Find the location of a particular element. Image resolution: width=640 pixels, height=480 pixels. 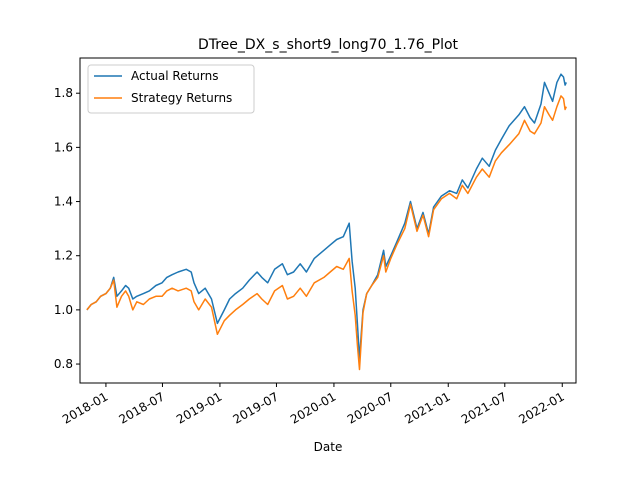

y-axis: 0.8 1.0 1.2 1.4 1.6 1.8 is located at coordinates (67, 228).